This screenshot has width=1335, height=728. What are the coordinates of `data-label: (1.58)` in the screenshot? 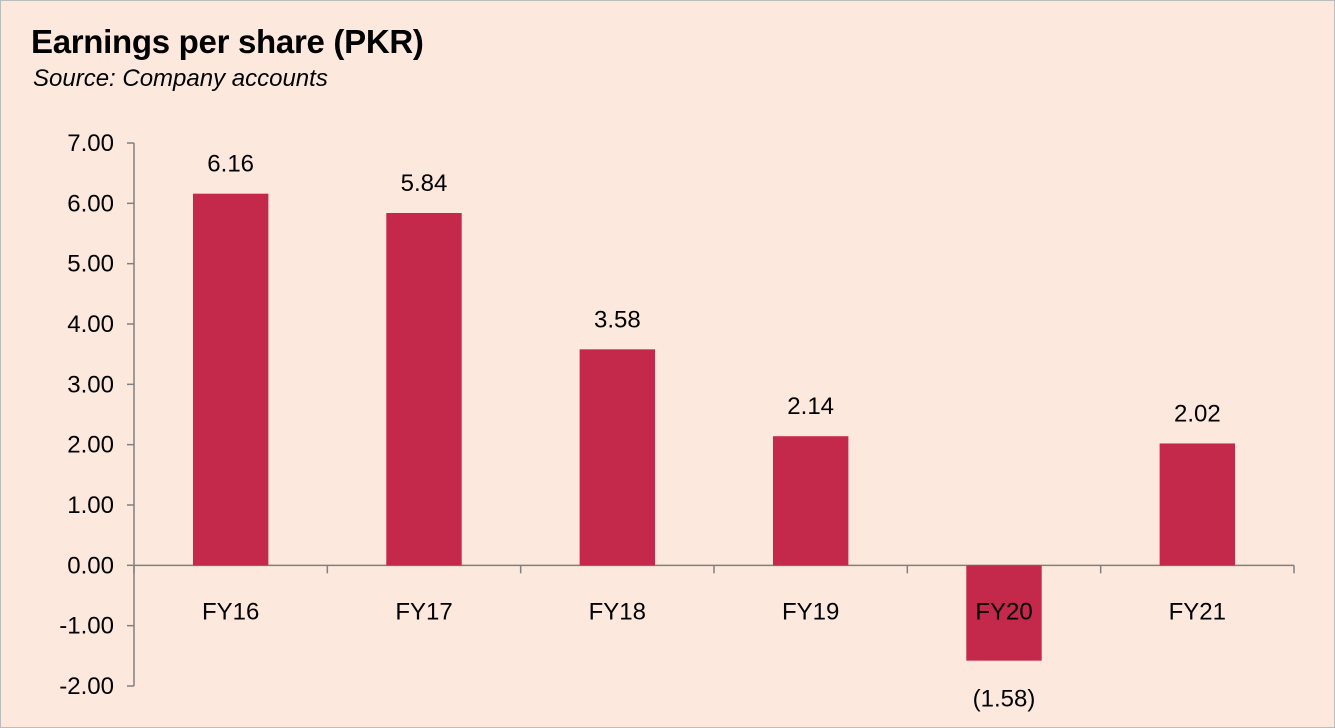 It's located at (1004, 699).